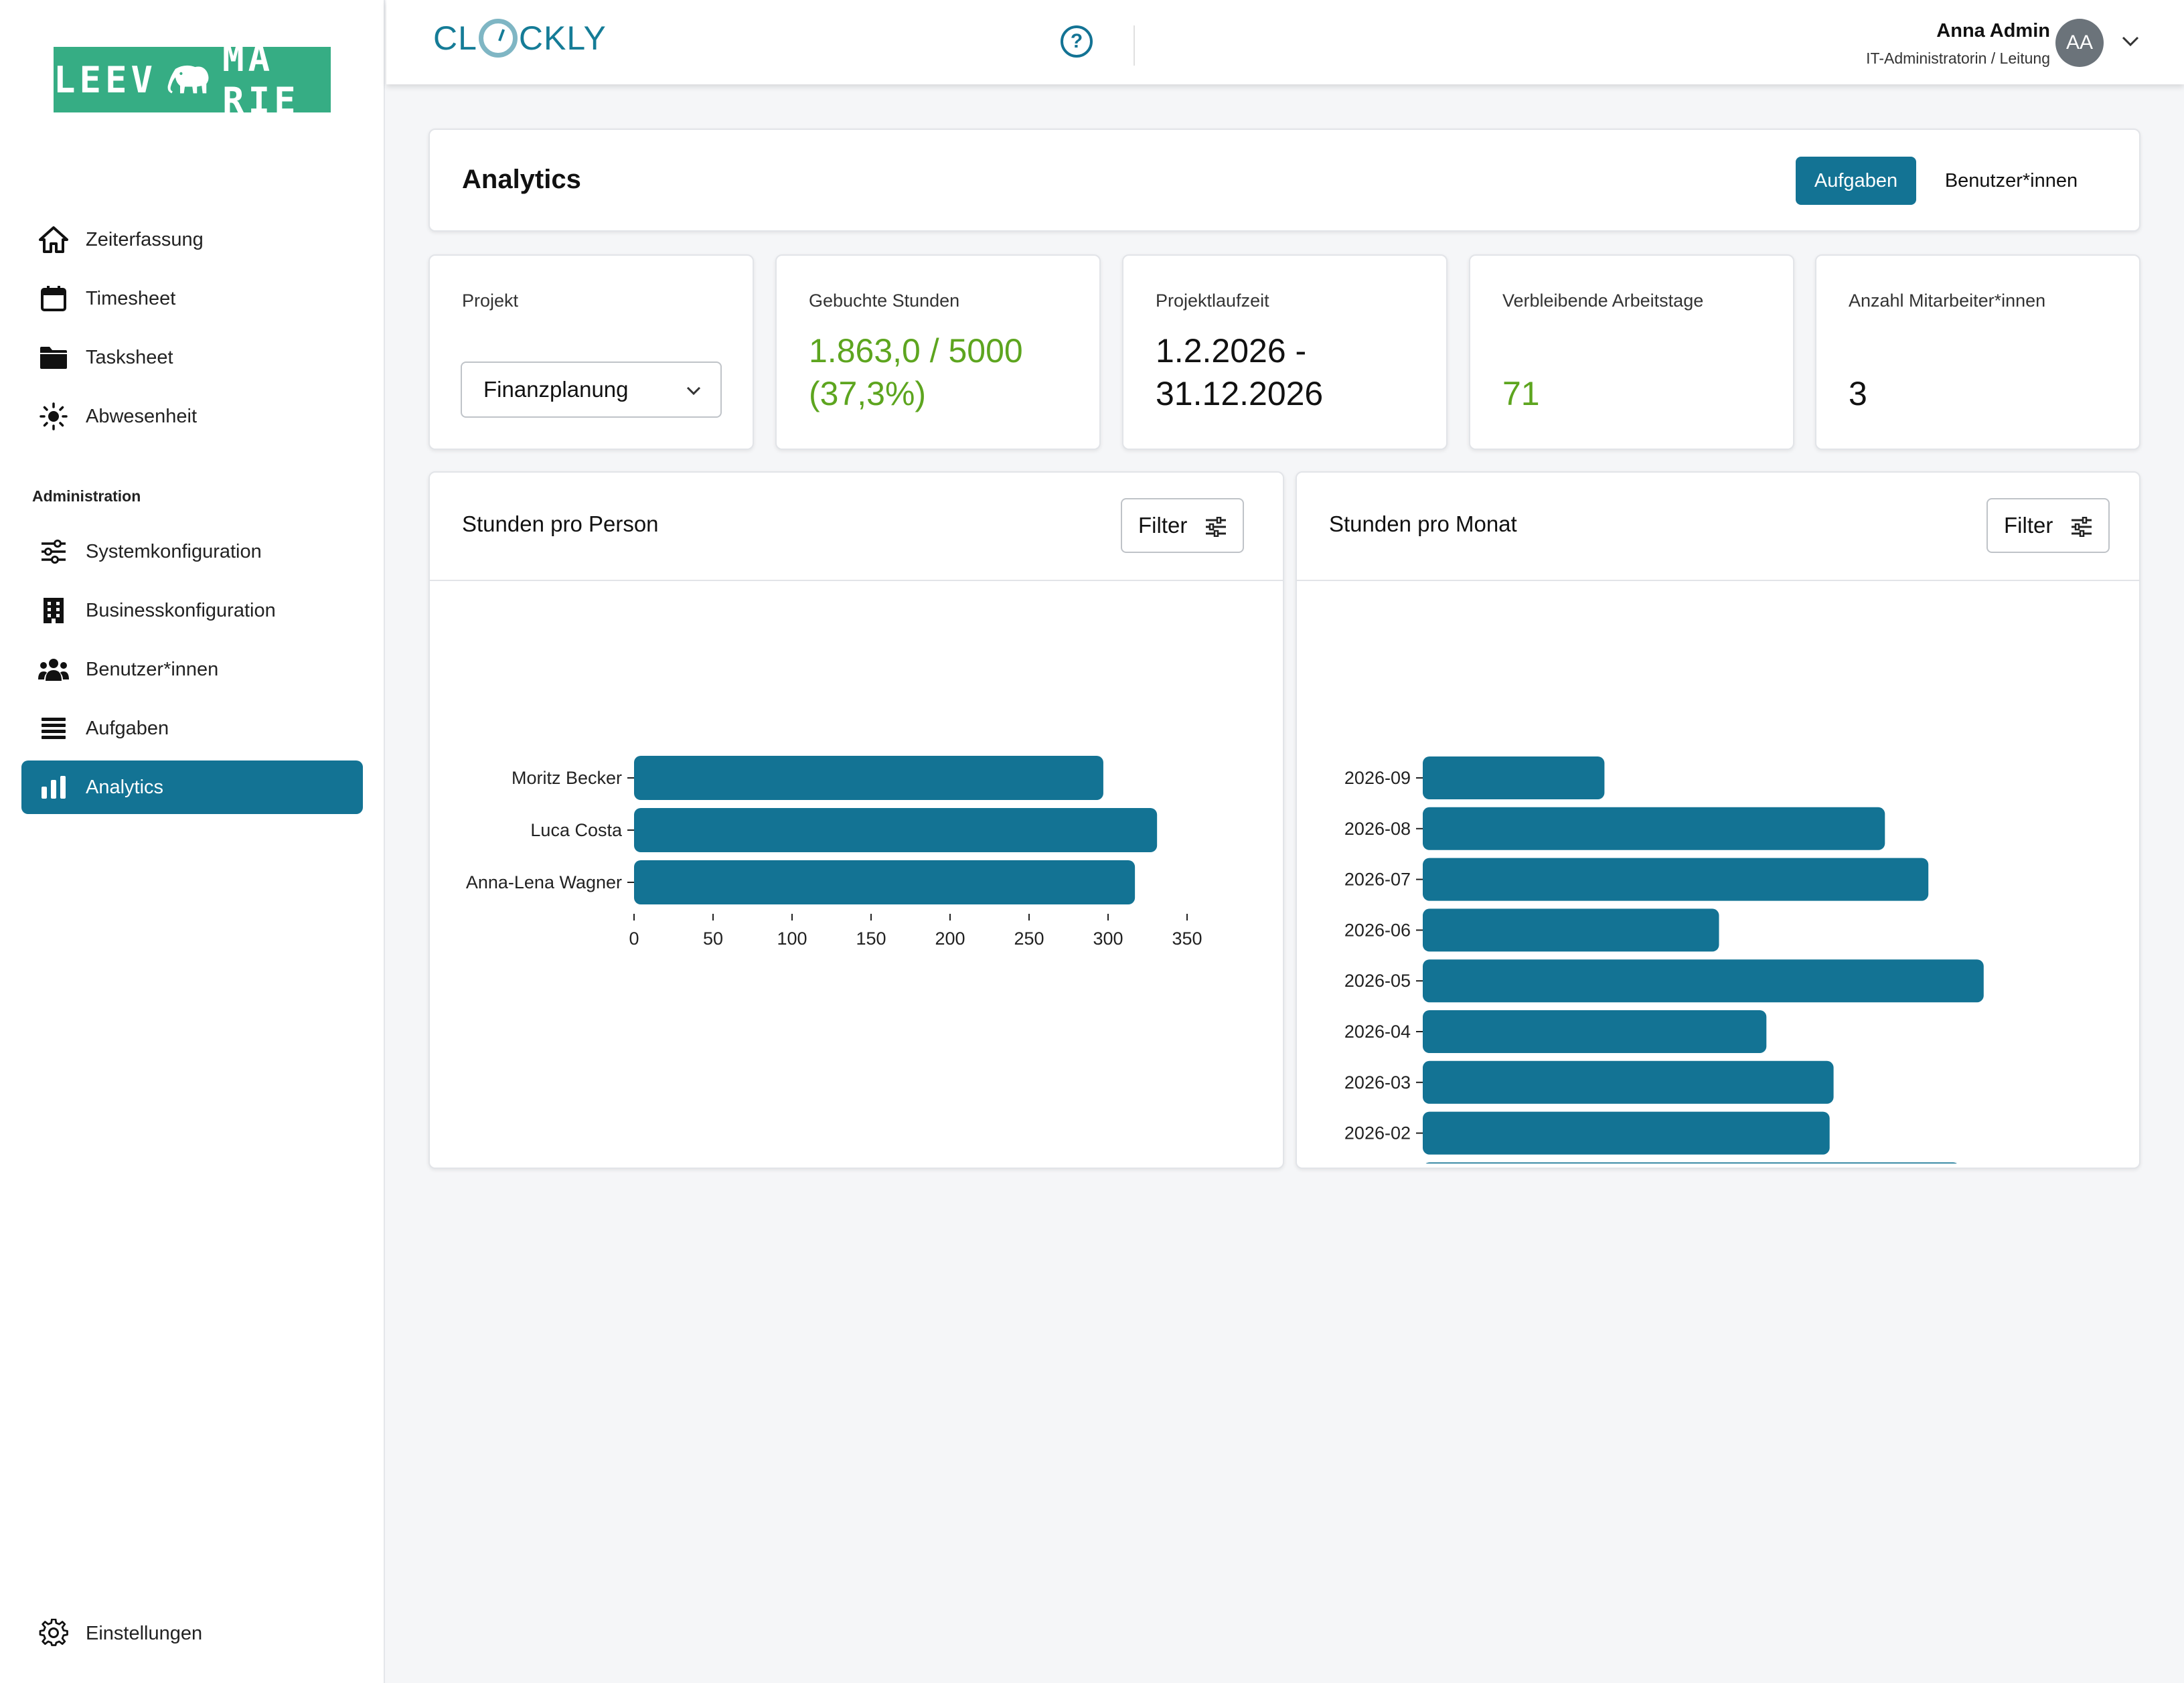  I want to click on user-name: Anna Admin, so click(1993, 31).